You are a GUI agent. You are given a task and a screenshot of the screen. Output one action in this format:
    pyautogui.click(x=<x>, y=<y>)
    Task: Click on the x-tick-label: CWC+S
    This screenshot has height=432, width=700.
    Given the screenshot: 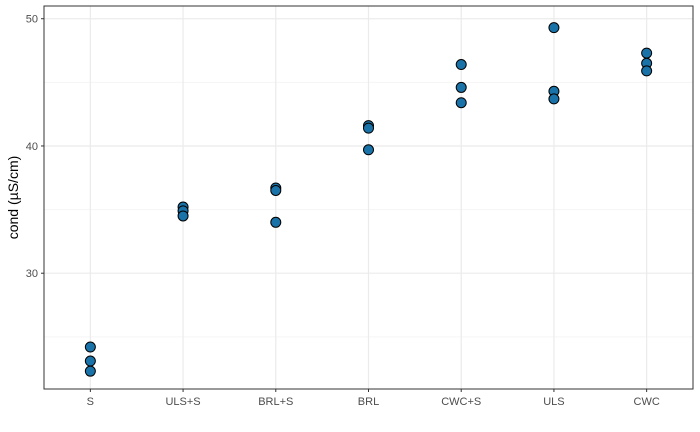 What is the action you would take?
    pyautogui.click(x=461, y=402)
    